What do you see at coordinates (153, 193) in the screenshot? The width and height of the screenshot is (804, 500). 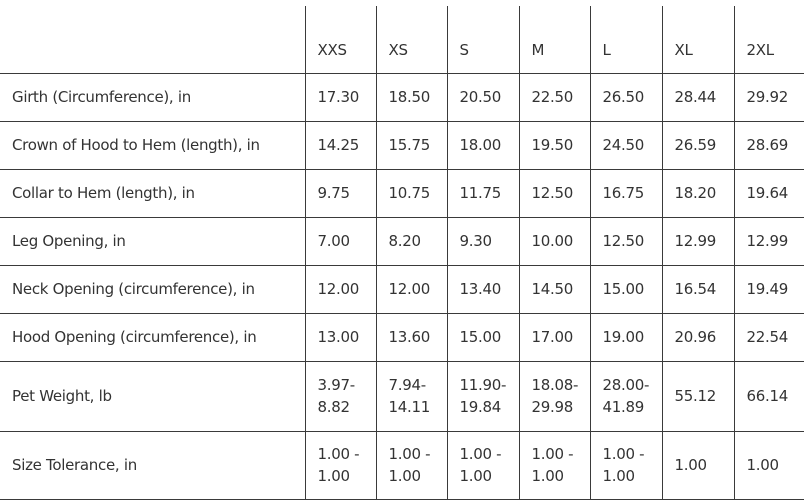 I see `row-label: Collar to Hem (length), in` at bounding box center [153, 193].